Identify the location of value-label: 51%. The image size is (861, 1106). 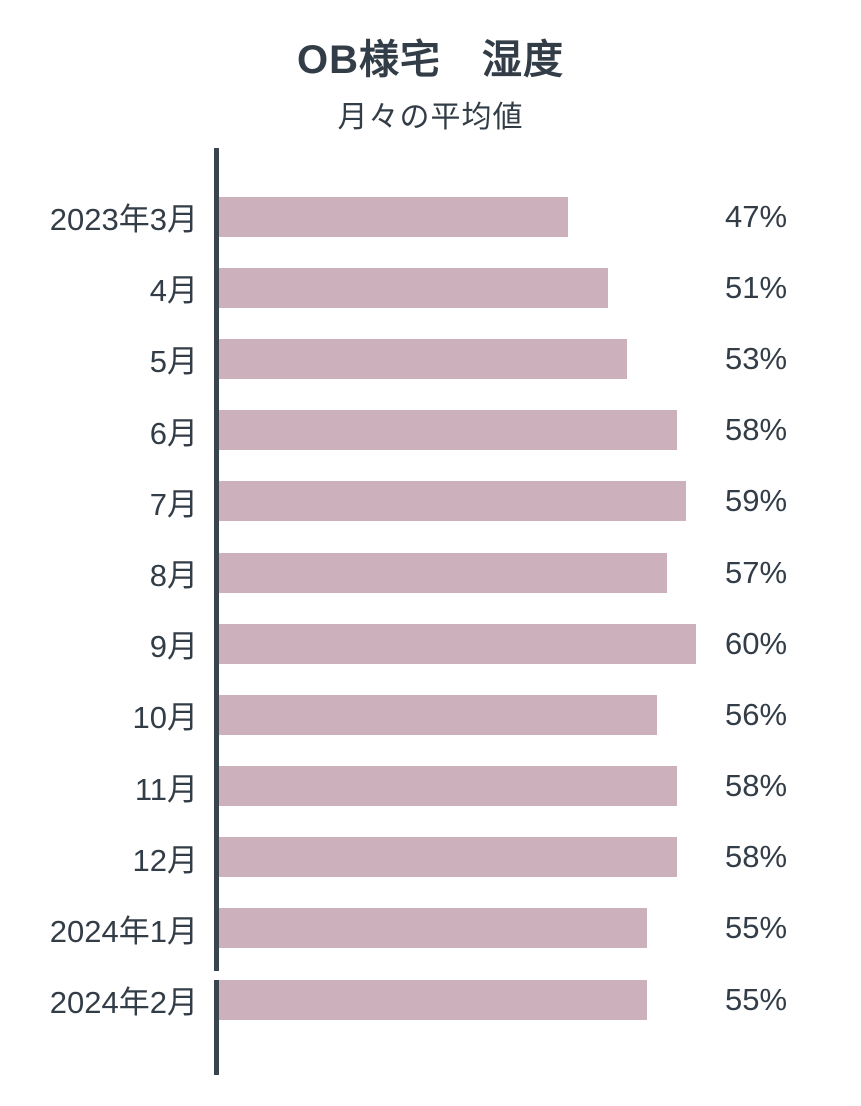
(756, 287).